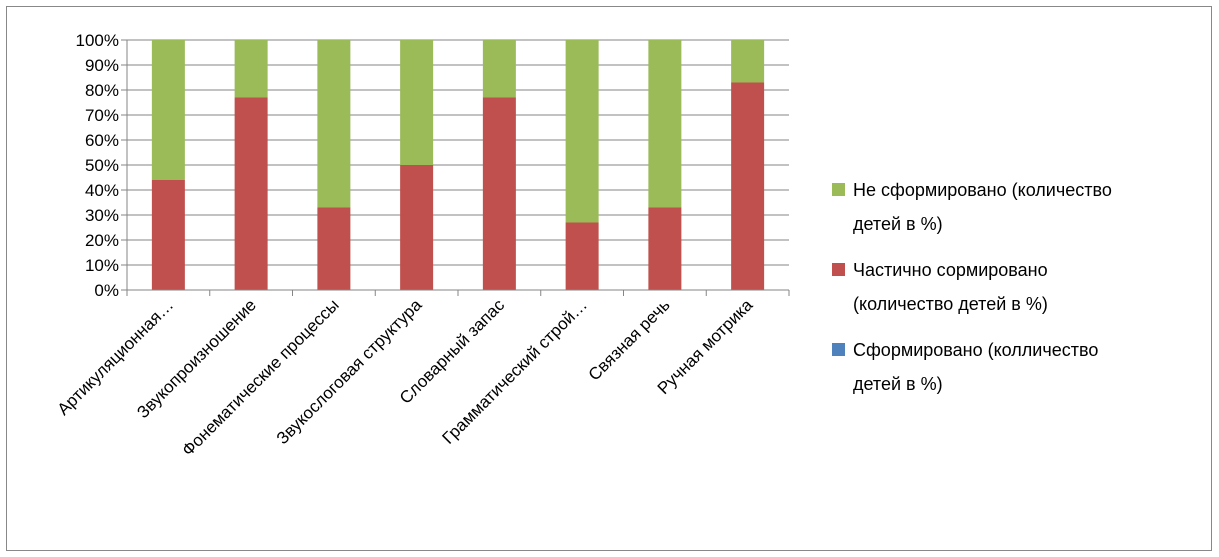 This screenshot has width=1219, height=557. Describe the element at coordinates (982, 190) in the screenshot. I see `legend-label: Не сформировано (количество` at that location.